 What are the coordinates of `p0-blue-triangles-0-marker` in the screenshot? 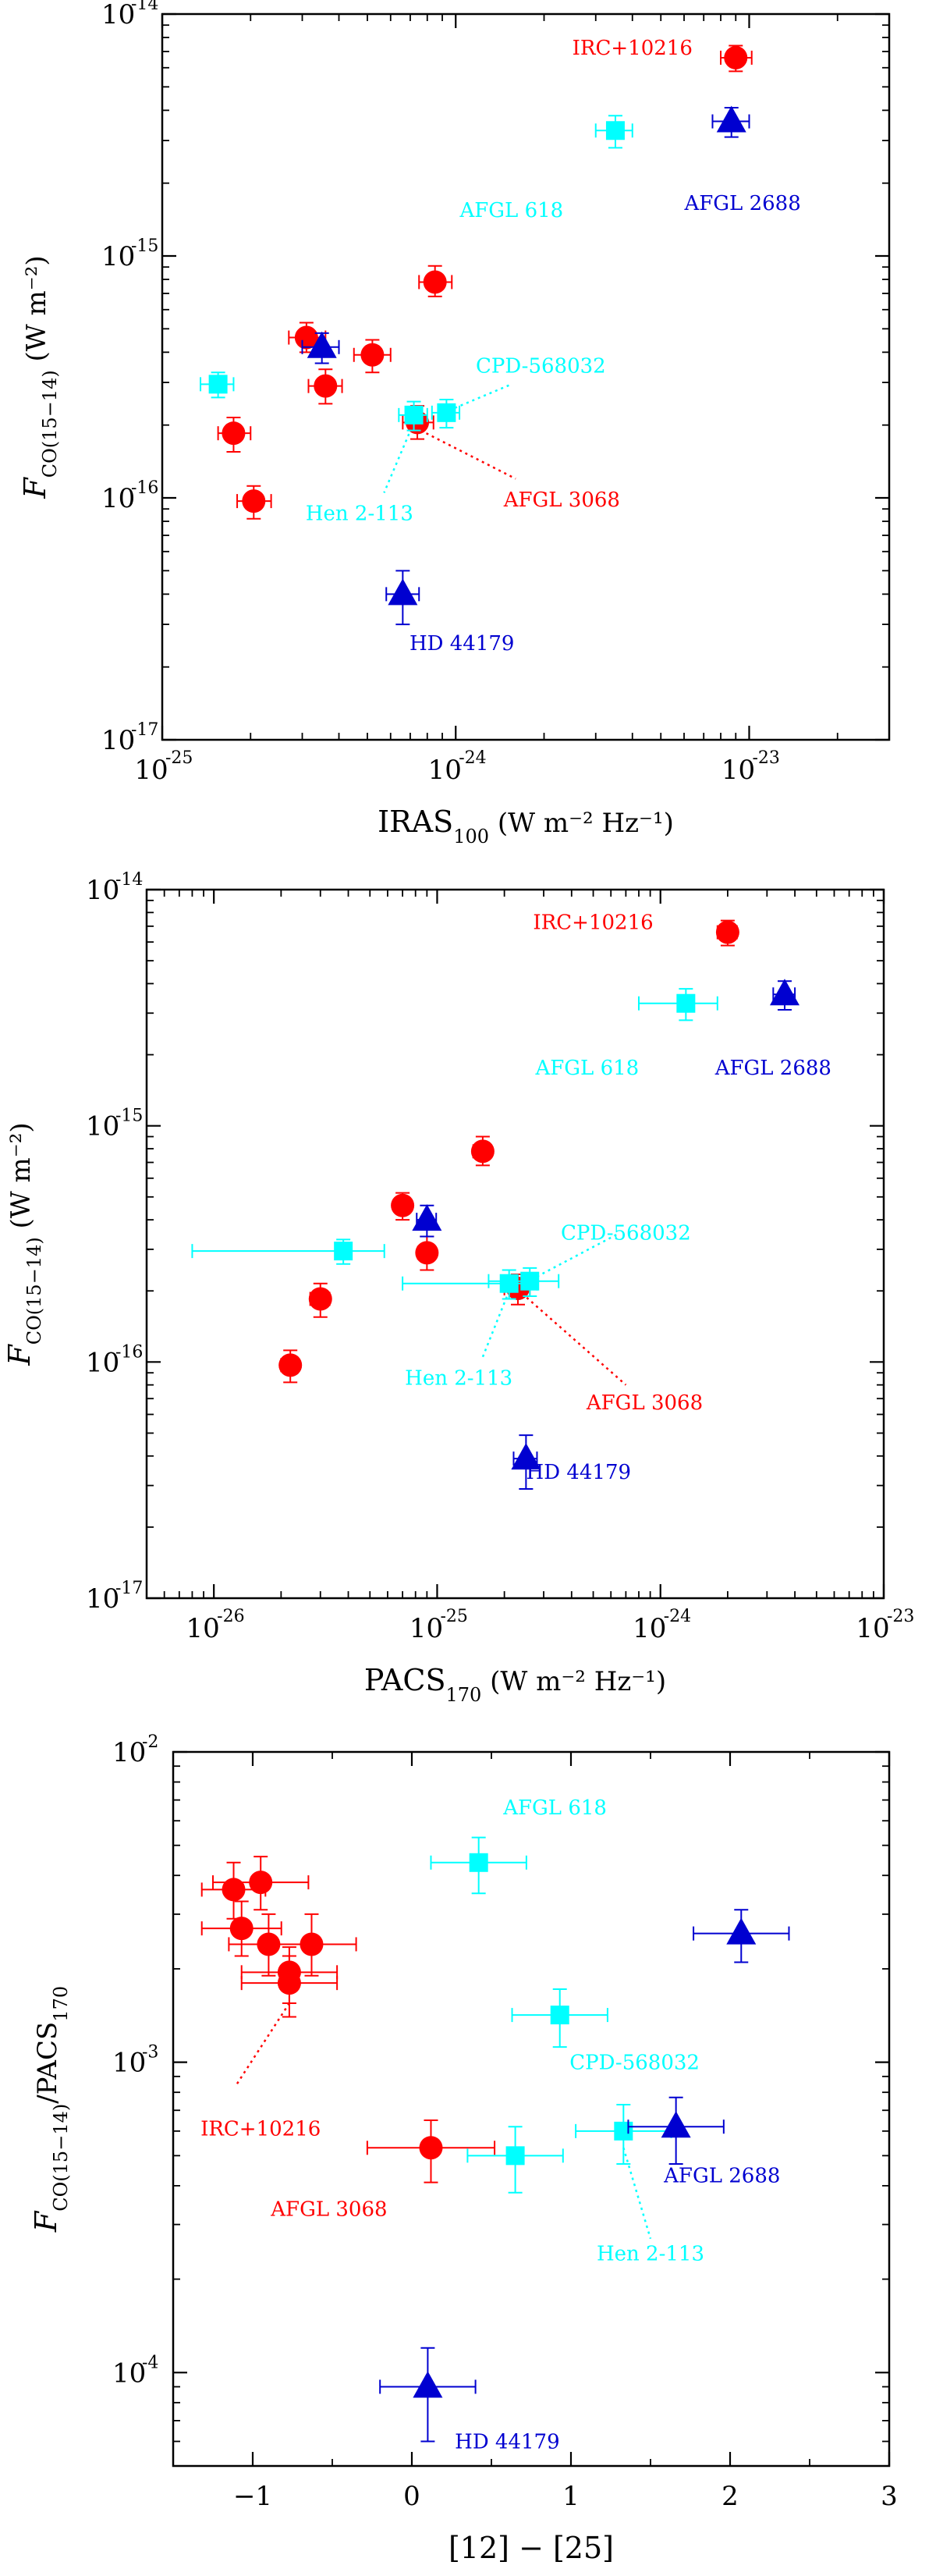 It's located at (731, 119).